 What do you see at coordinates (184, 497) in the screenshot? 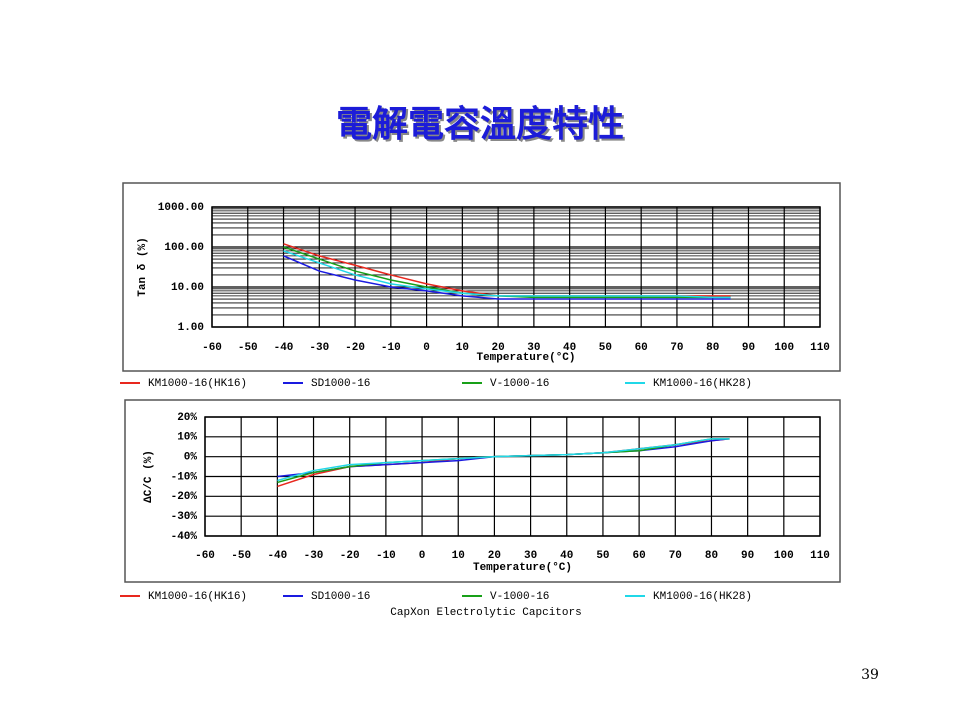
I see `y-tick-label: -20%` at bounding box center [184, 497].